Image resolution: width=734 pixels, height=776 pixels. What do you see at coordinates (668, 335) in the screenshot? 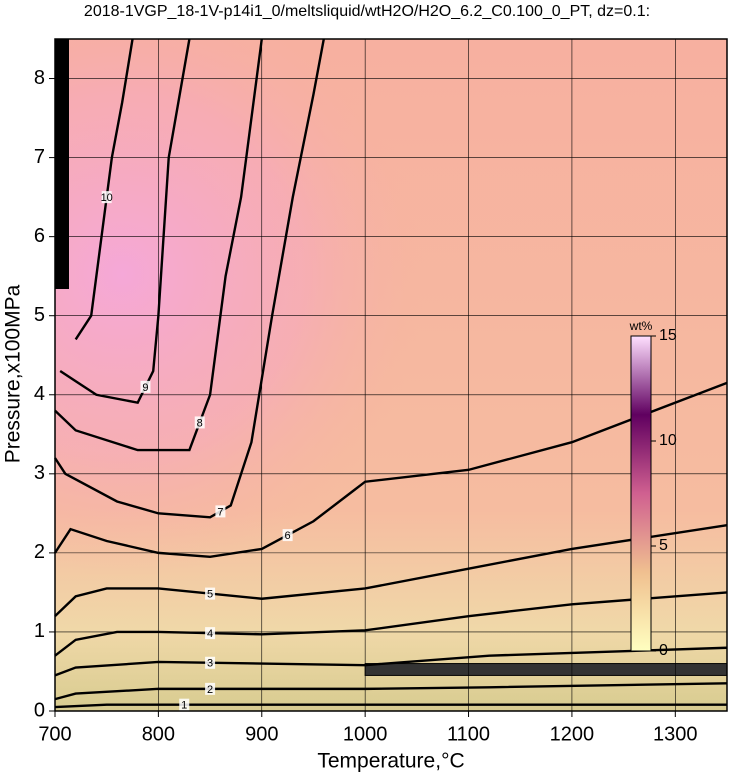
I see `colorbar-tick-label: 15` at bounding box center [668, 335].